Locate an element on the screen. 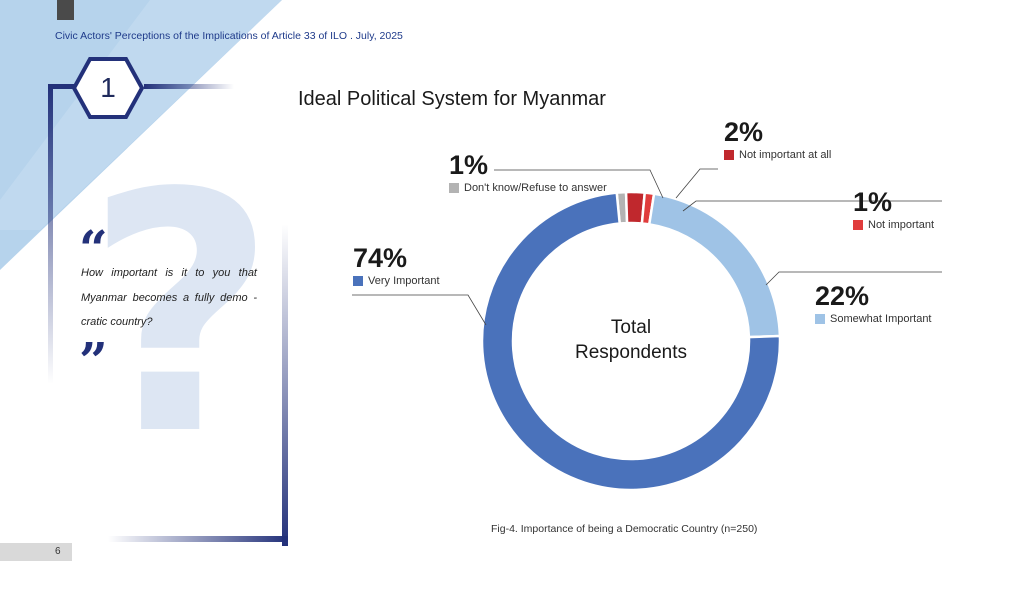 Image resolution: width=1024 pixels, height=591 pixels. legend-text-somewhat-important: Somewhat Important is located at coordinates (881, 319).